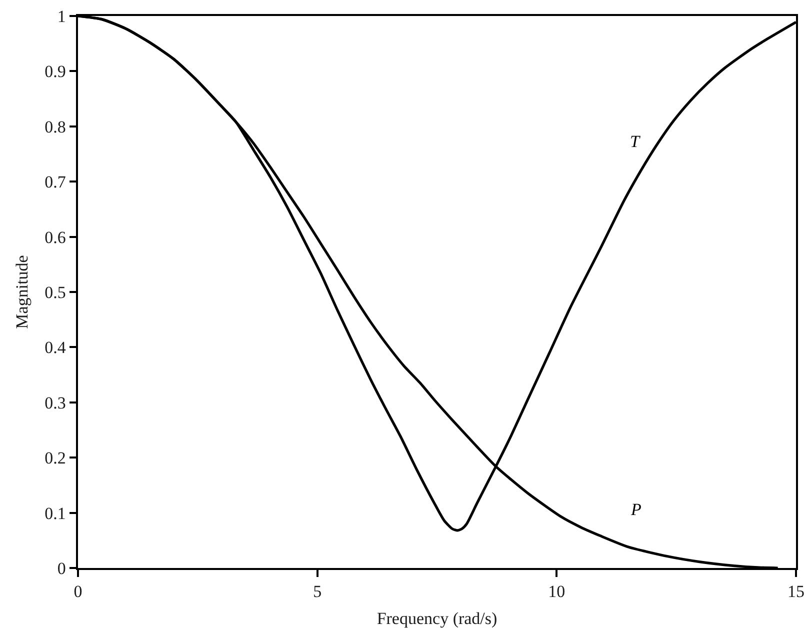  Describe the element at coordinates (437, 618) in the screenshot. I see `x-axis-title: Frequency (rad/s)` at that location.